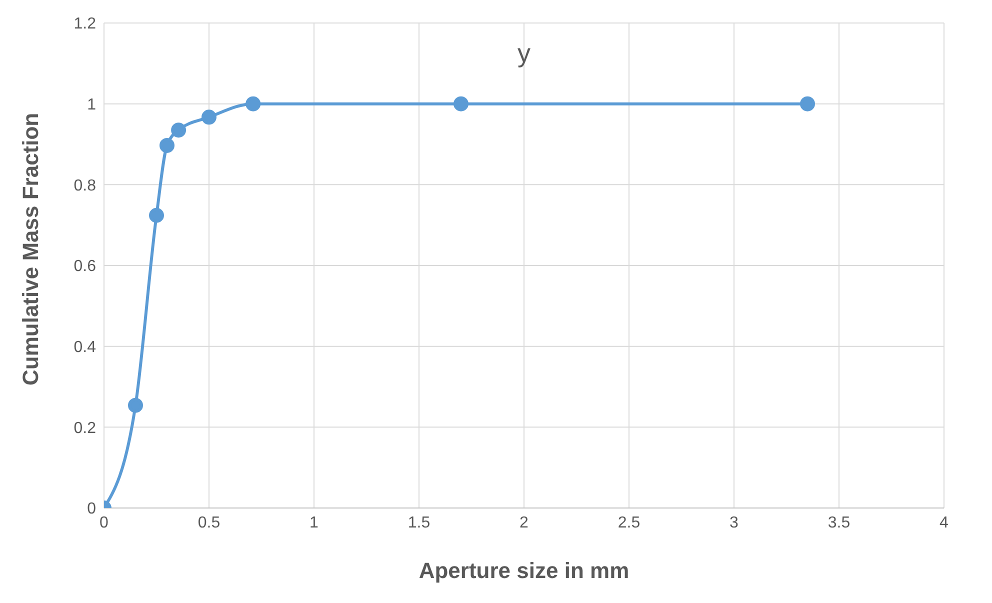  Describe the element at coordinates (524, 53) in the screenshot. I see `text: y` at that location.